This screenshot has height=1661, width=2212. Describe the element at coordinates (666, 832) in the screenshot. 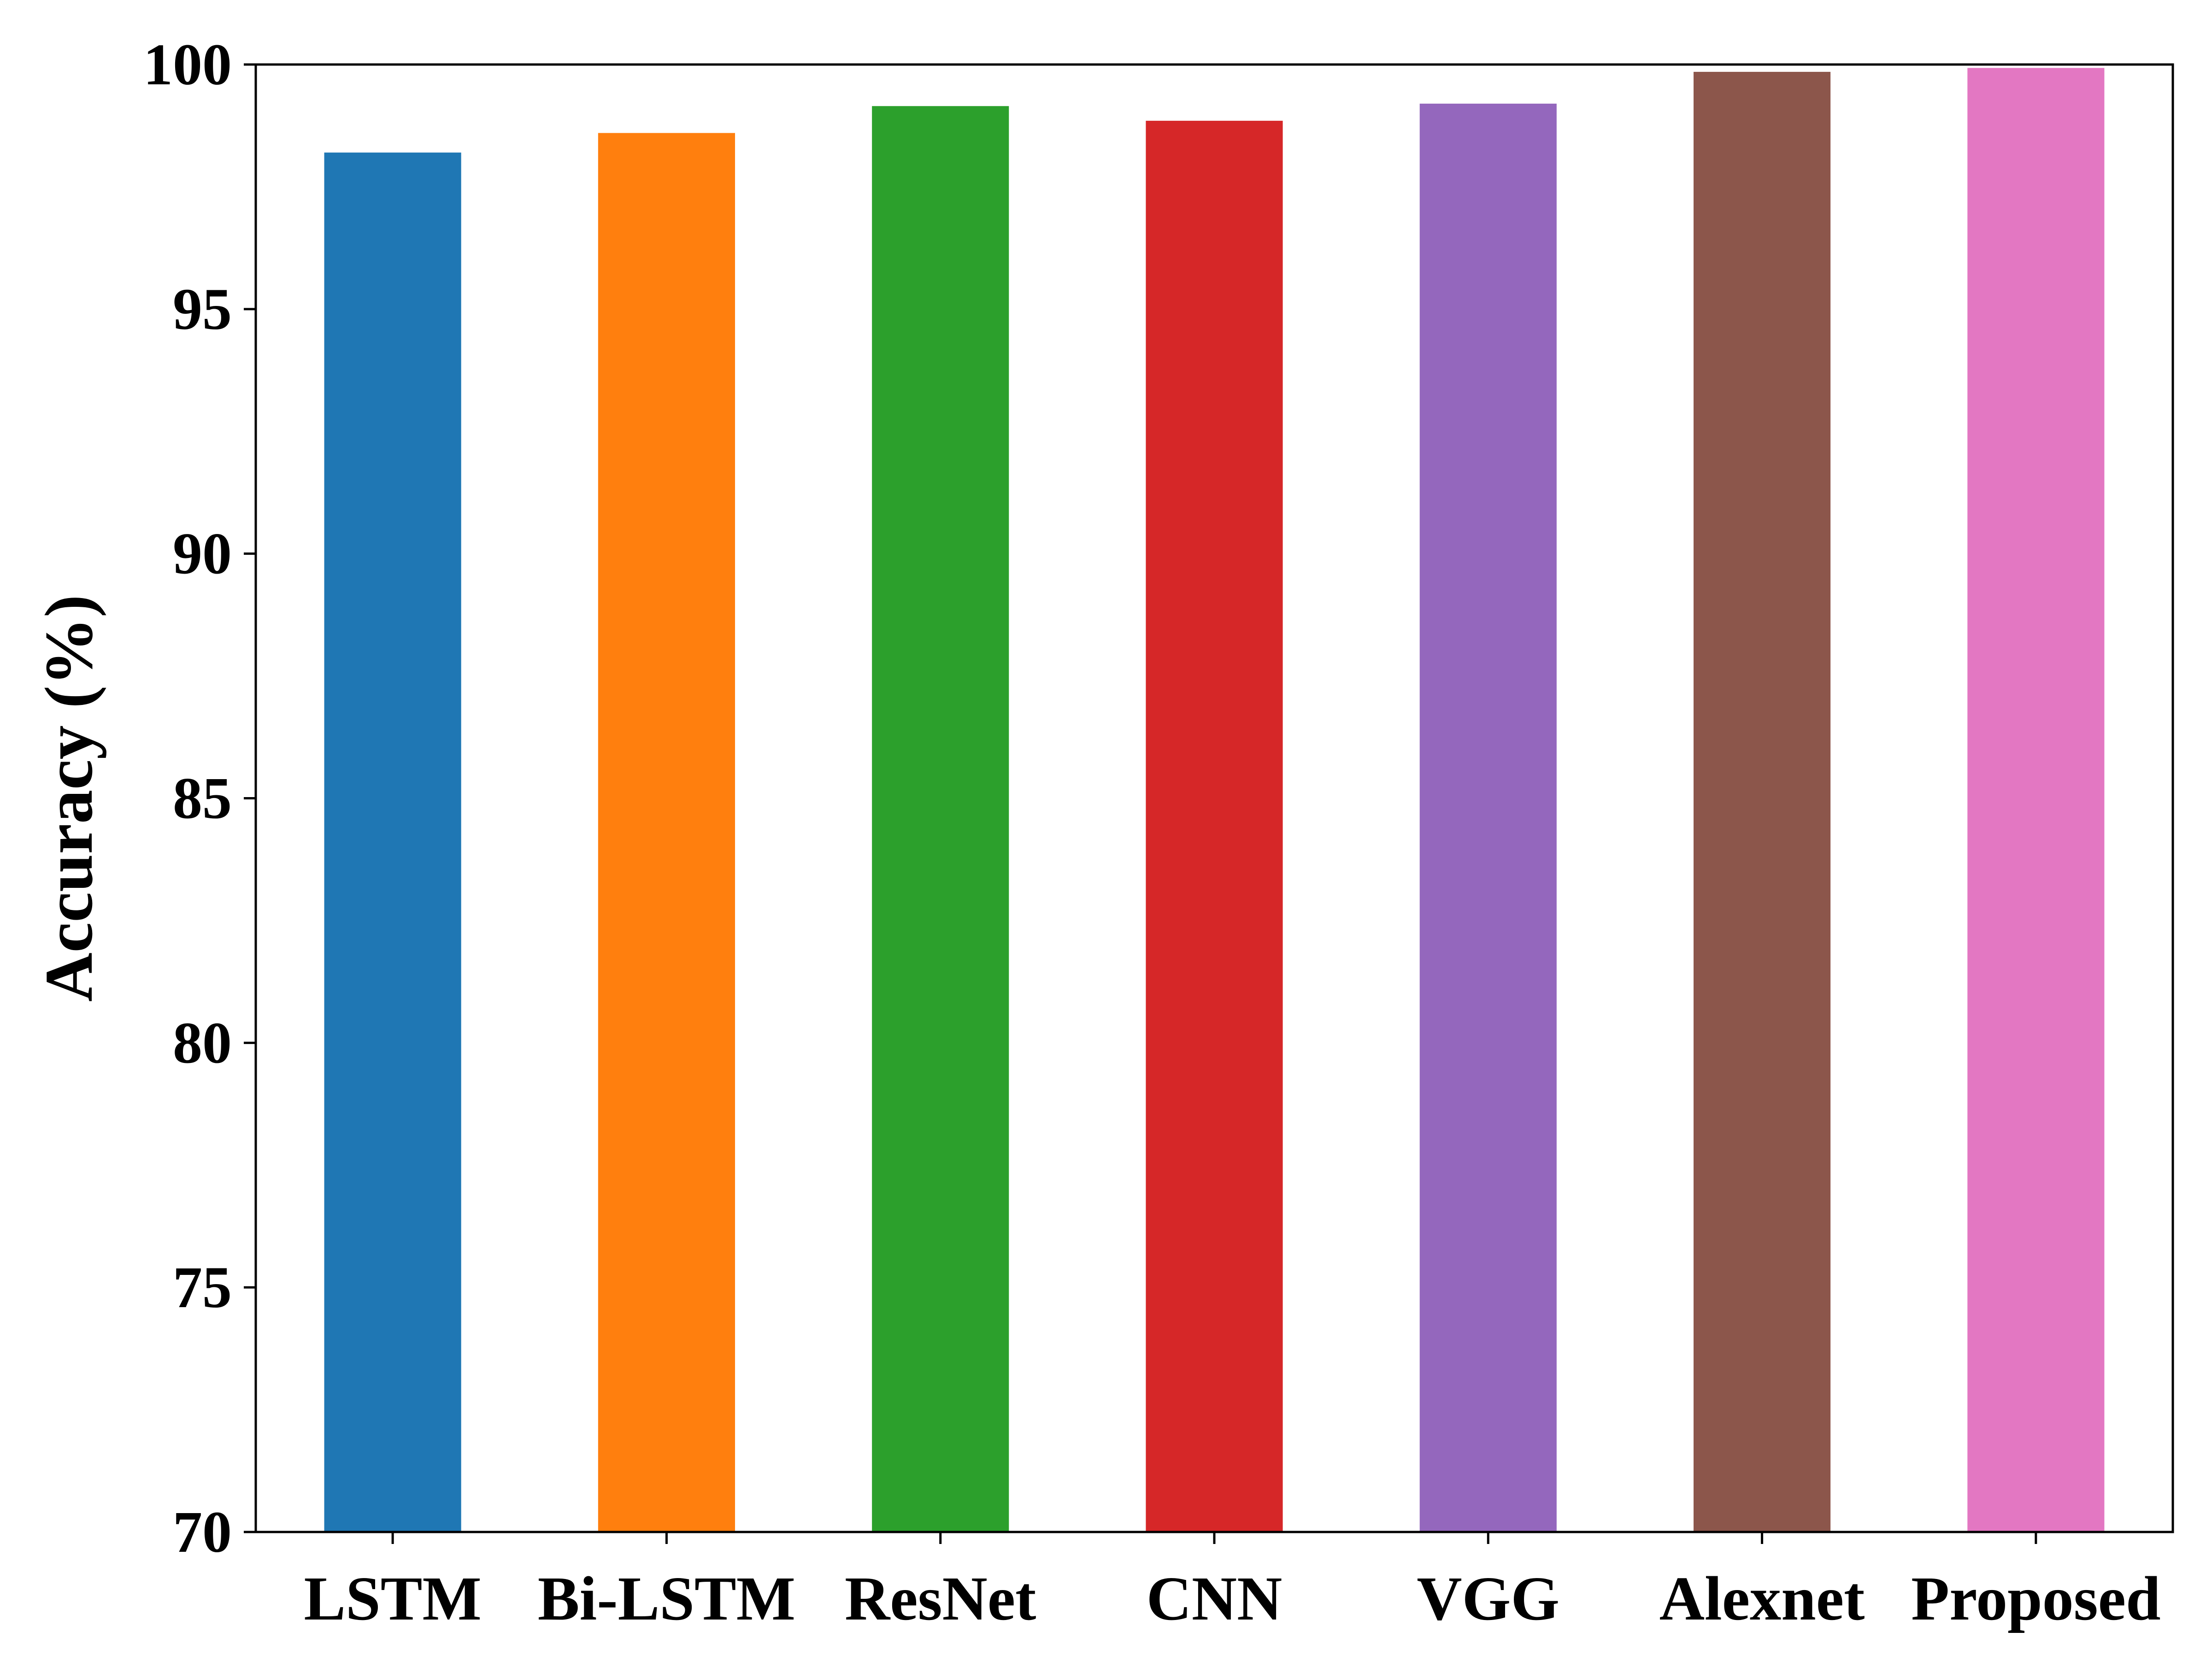

I see `bar-bi-lstm` at that location.